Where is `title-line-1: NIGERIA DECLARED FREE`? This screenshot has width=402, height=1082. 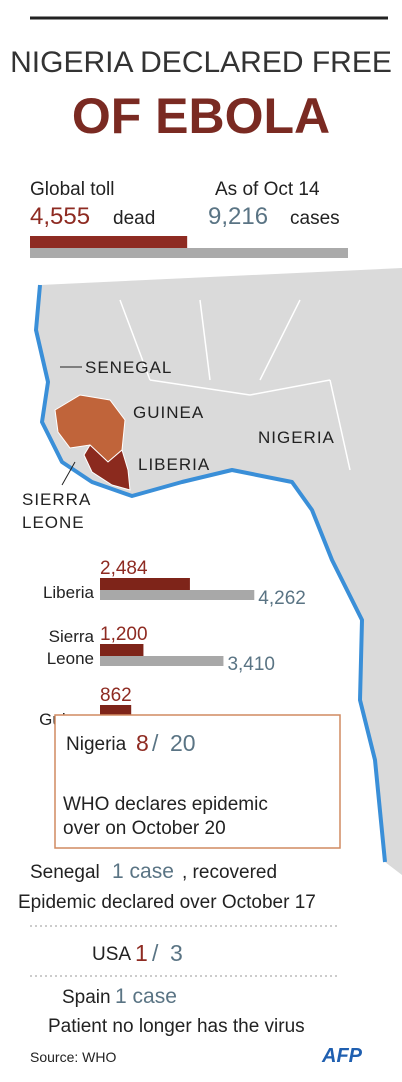
title-line-1: NIGERIA DECLARED FREE is located at coordinates (201, 62).